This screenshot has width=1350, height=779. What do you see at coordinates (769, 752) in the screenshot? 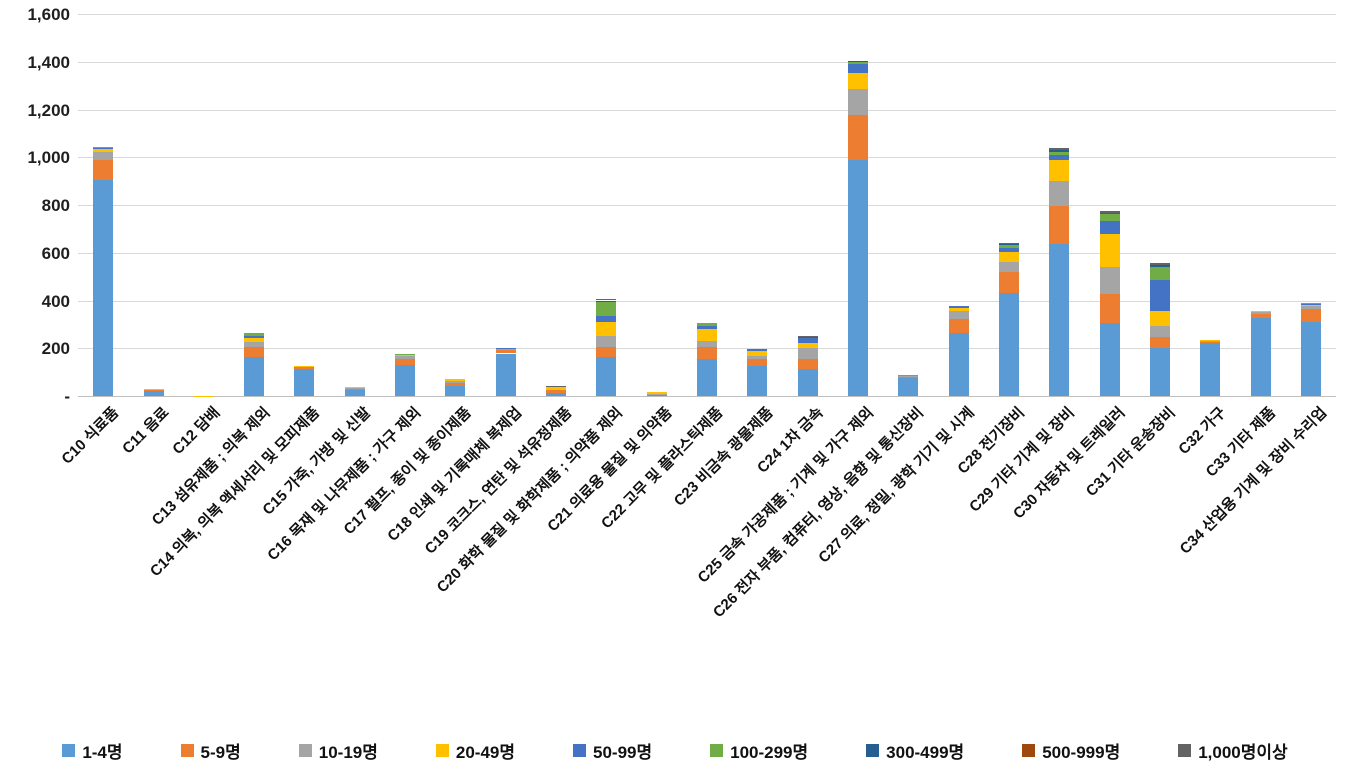
I see `legend-label: 100-299명` at bounding box center [769, 752].